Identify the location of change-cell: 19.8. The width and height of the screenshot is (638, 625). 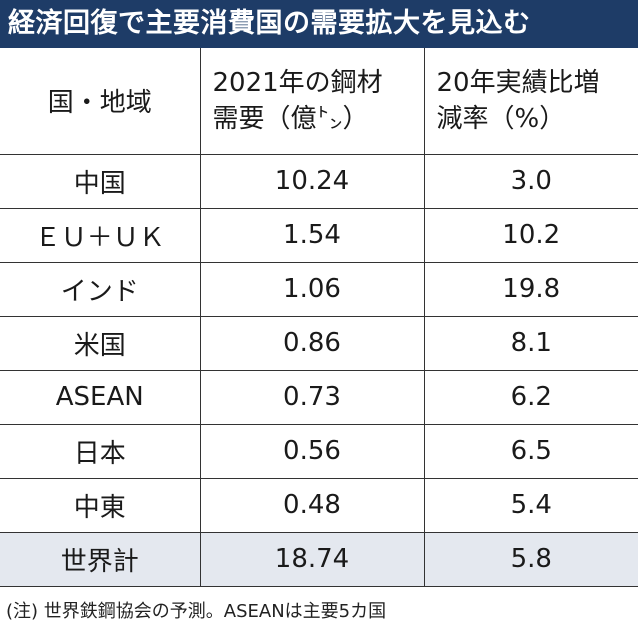
(530, 289).